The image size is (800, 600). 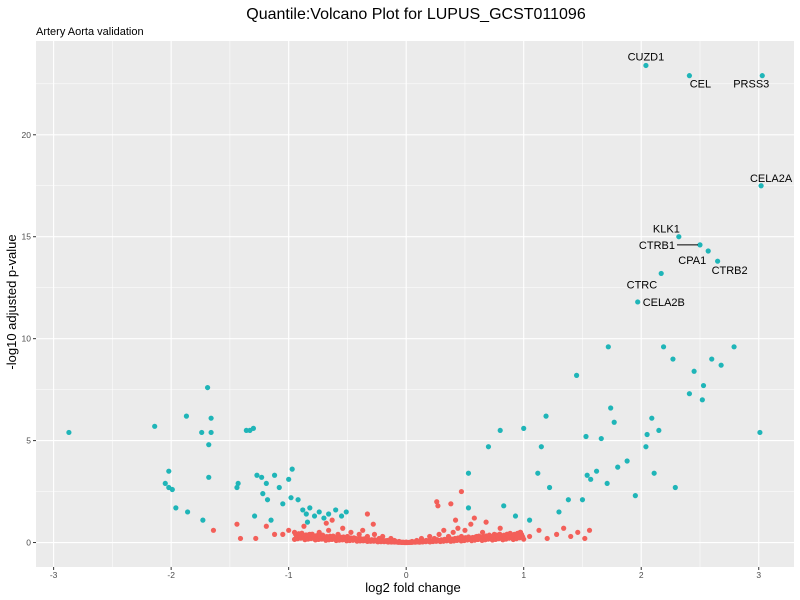 What do you see at coordinates (27, 237) in the screenshot?
I see `y-tick-label: 15` at bounding box center [27, 237].